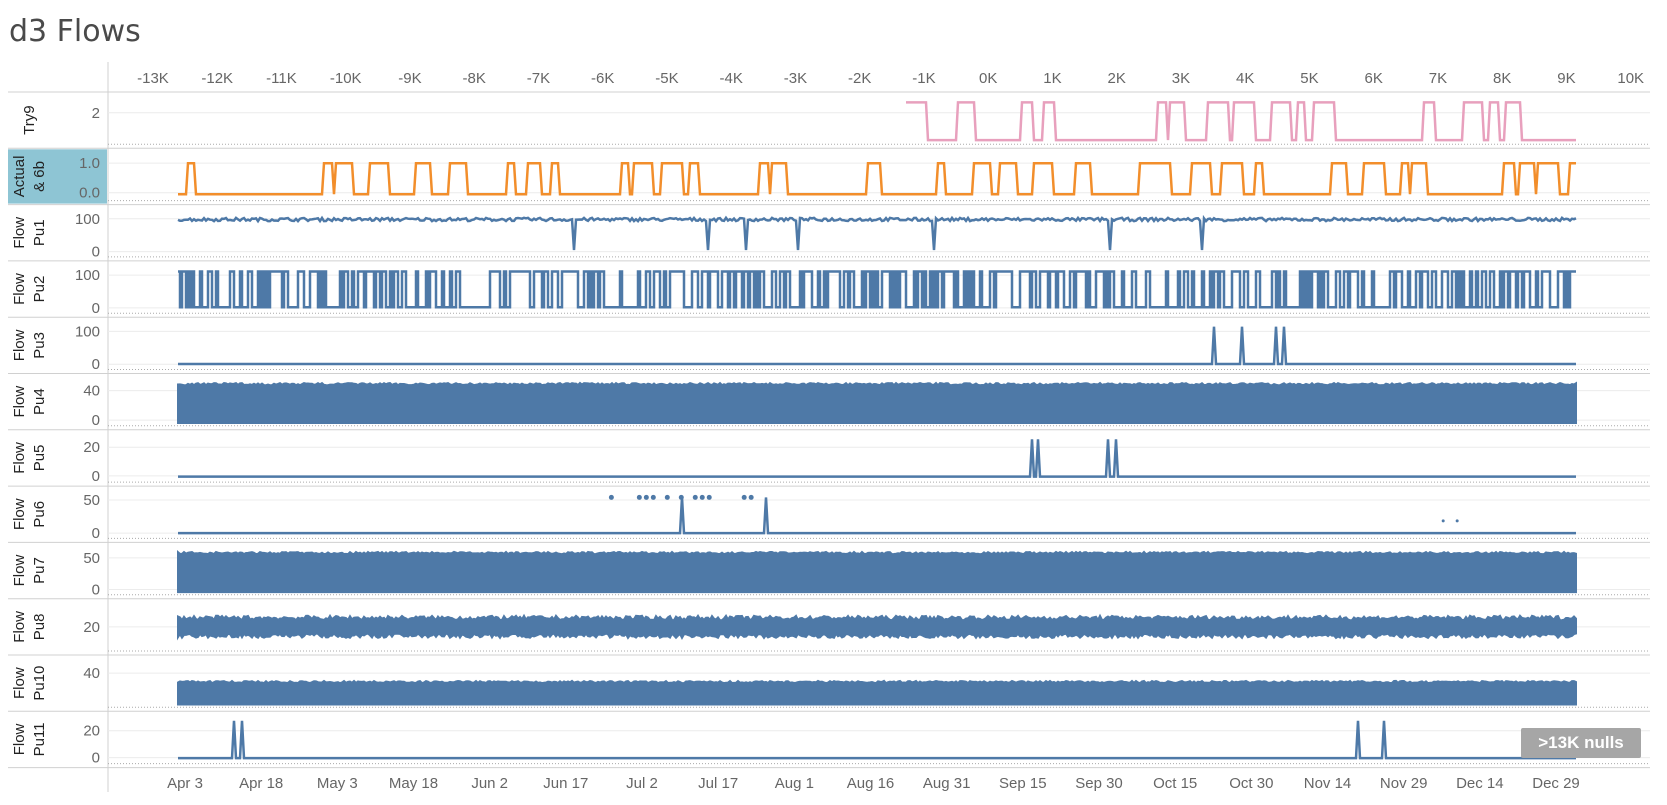  Describe the element at coordinates (39, 626) in the screenshot. I see `row-label: Pu8` at that location.